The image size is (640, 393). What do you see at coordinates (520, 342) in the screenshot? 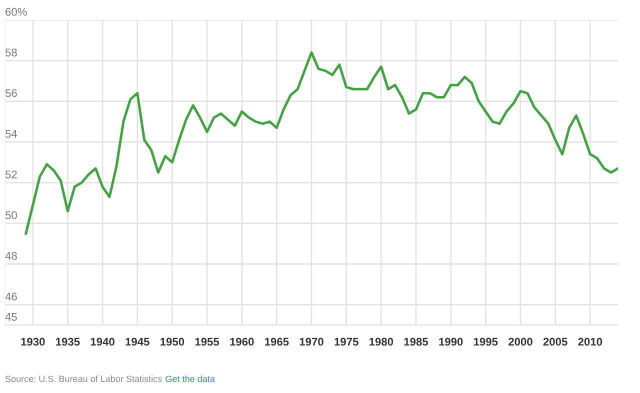
I see `x-tick-label: 2000` at bounding box center [520, 342].